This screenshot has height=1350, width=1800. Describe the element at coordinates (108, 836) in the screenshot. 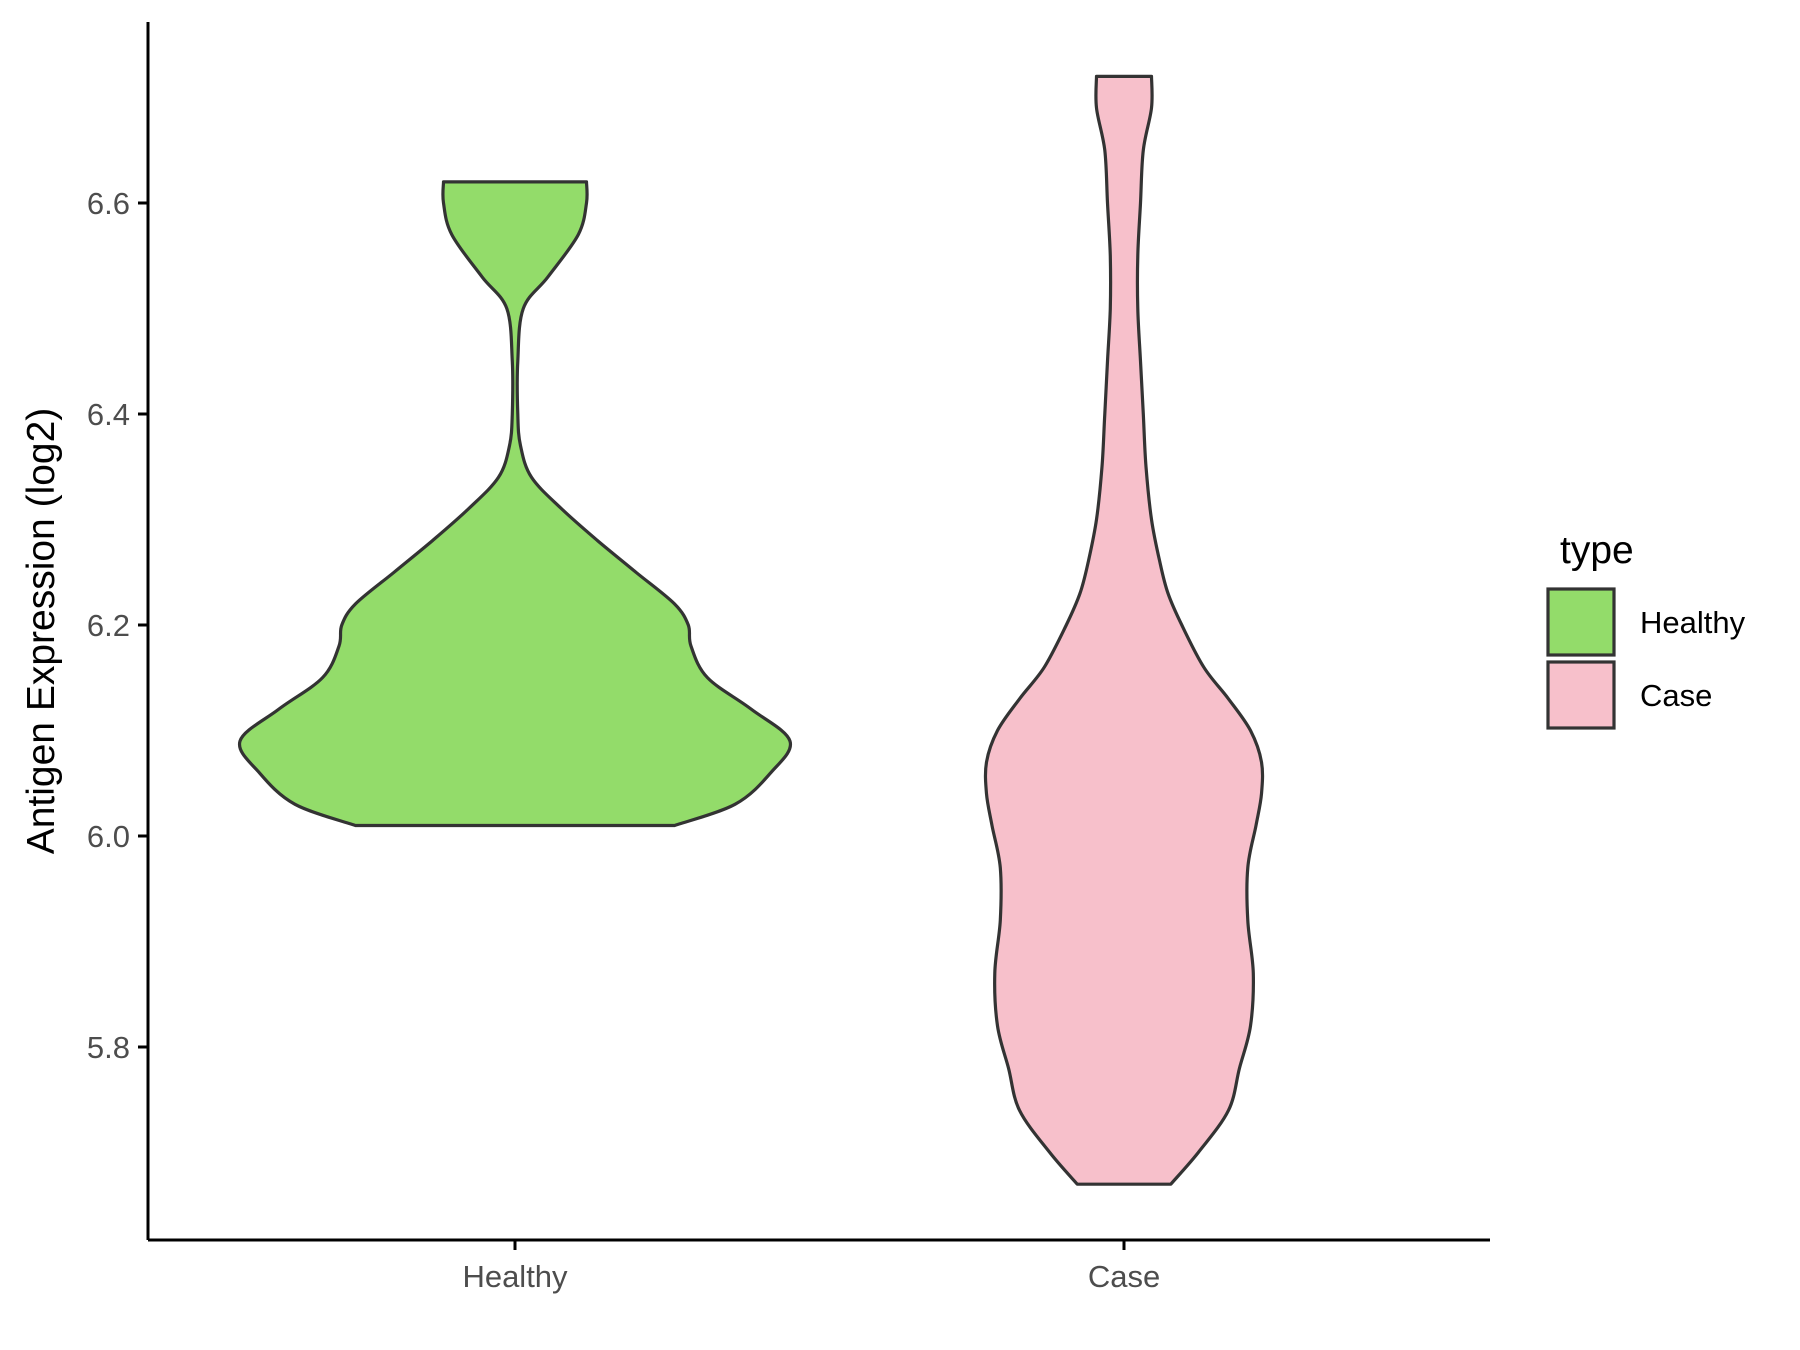

I see `y-tick-label: 6.0` at that location.